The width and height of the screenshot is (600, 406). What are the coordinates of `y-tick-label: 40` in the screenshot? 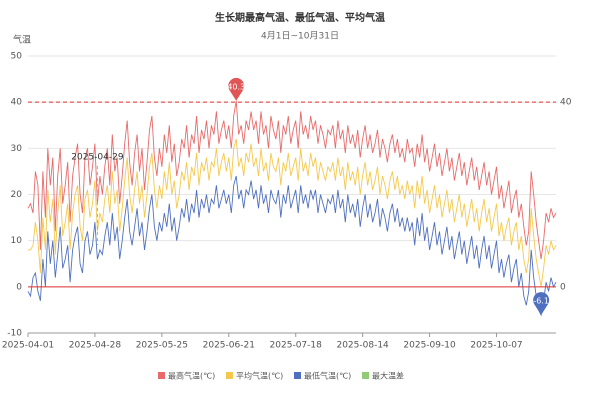 It's located at (17, 103).